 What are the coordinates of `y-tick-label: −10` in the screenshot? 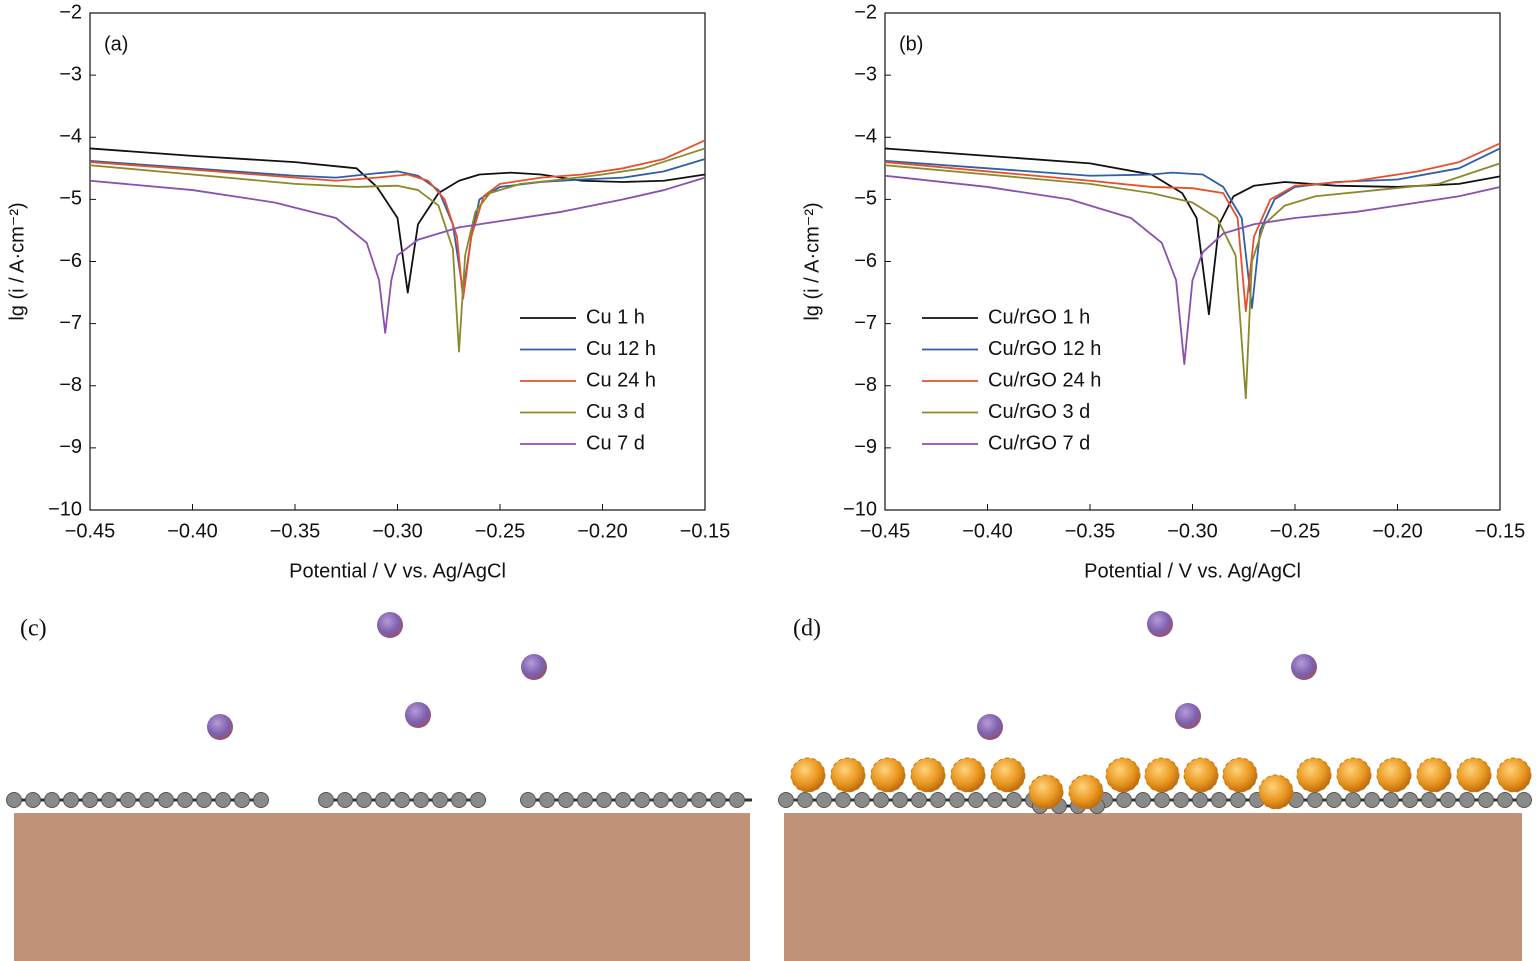 It's located at (860, 509).